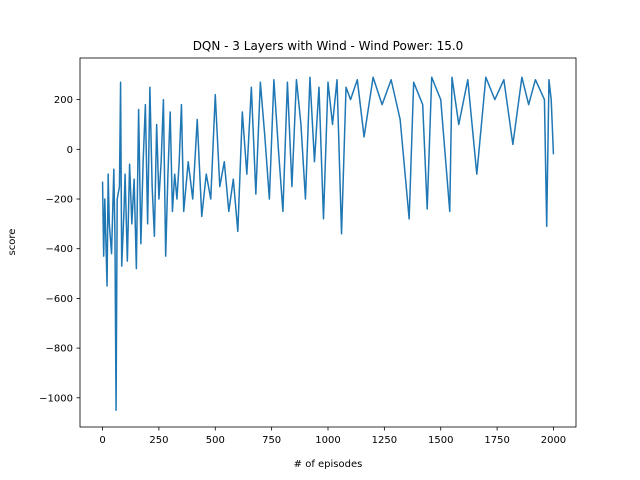  I want to click on x-tick-label: 750, so click(271, 440).